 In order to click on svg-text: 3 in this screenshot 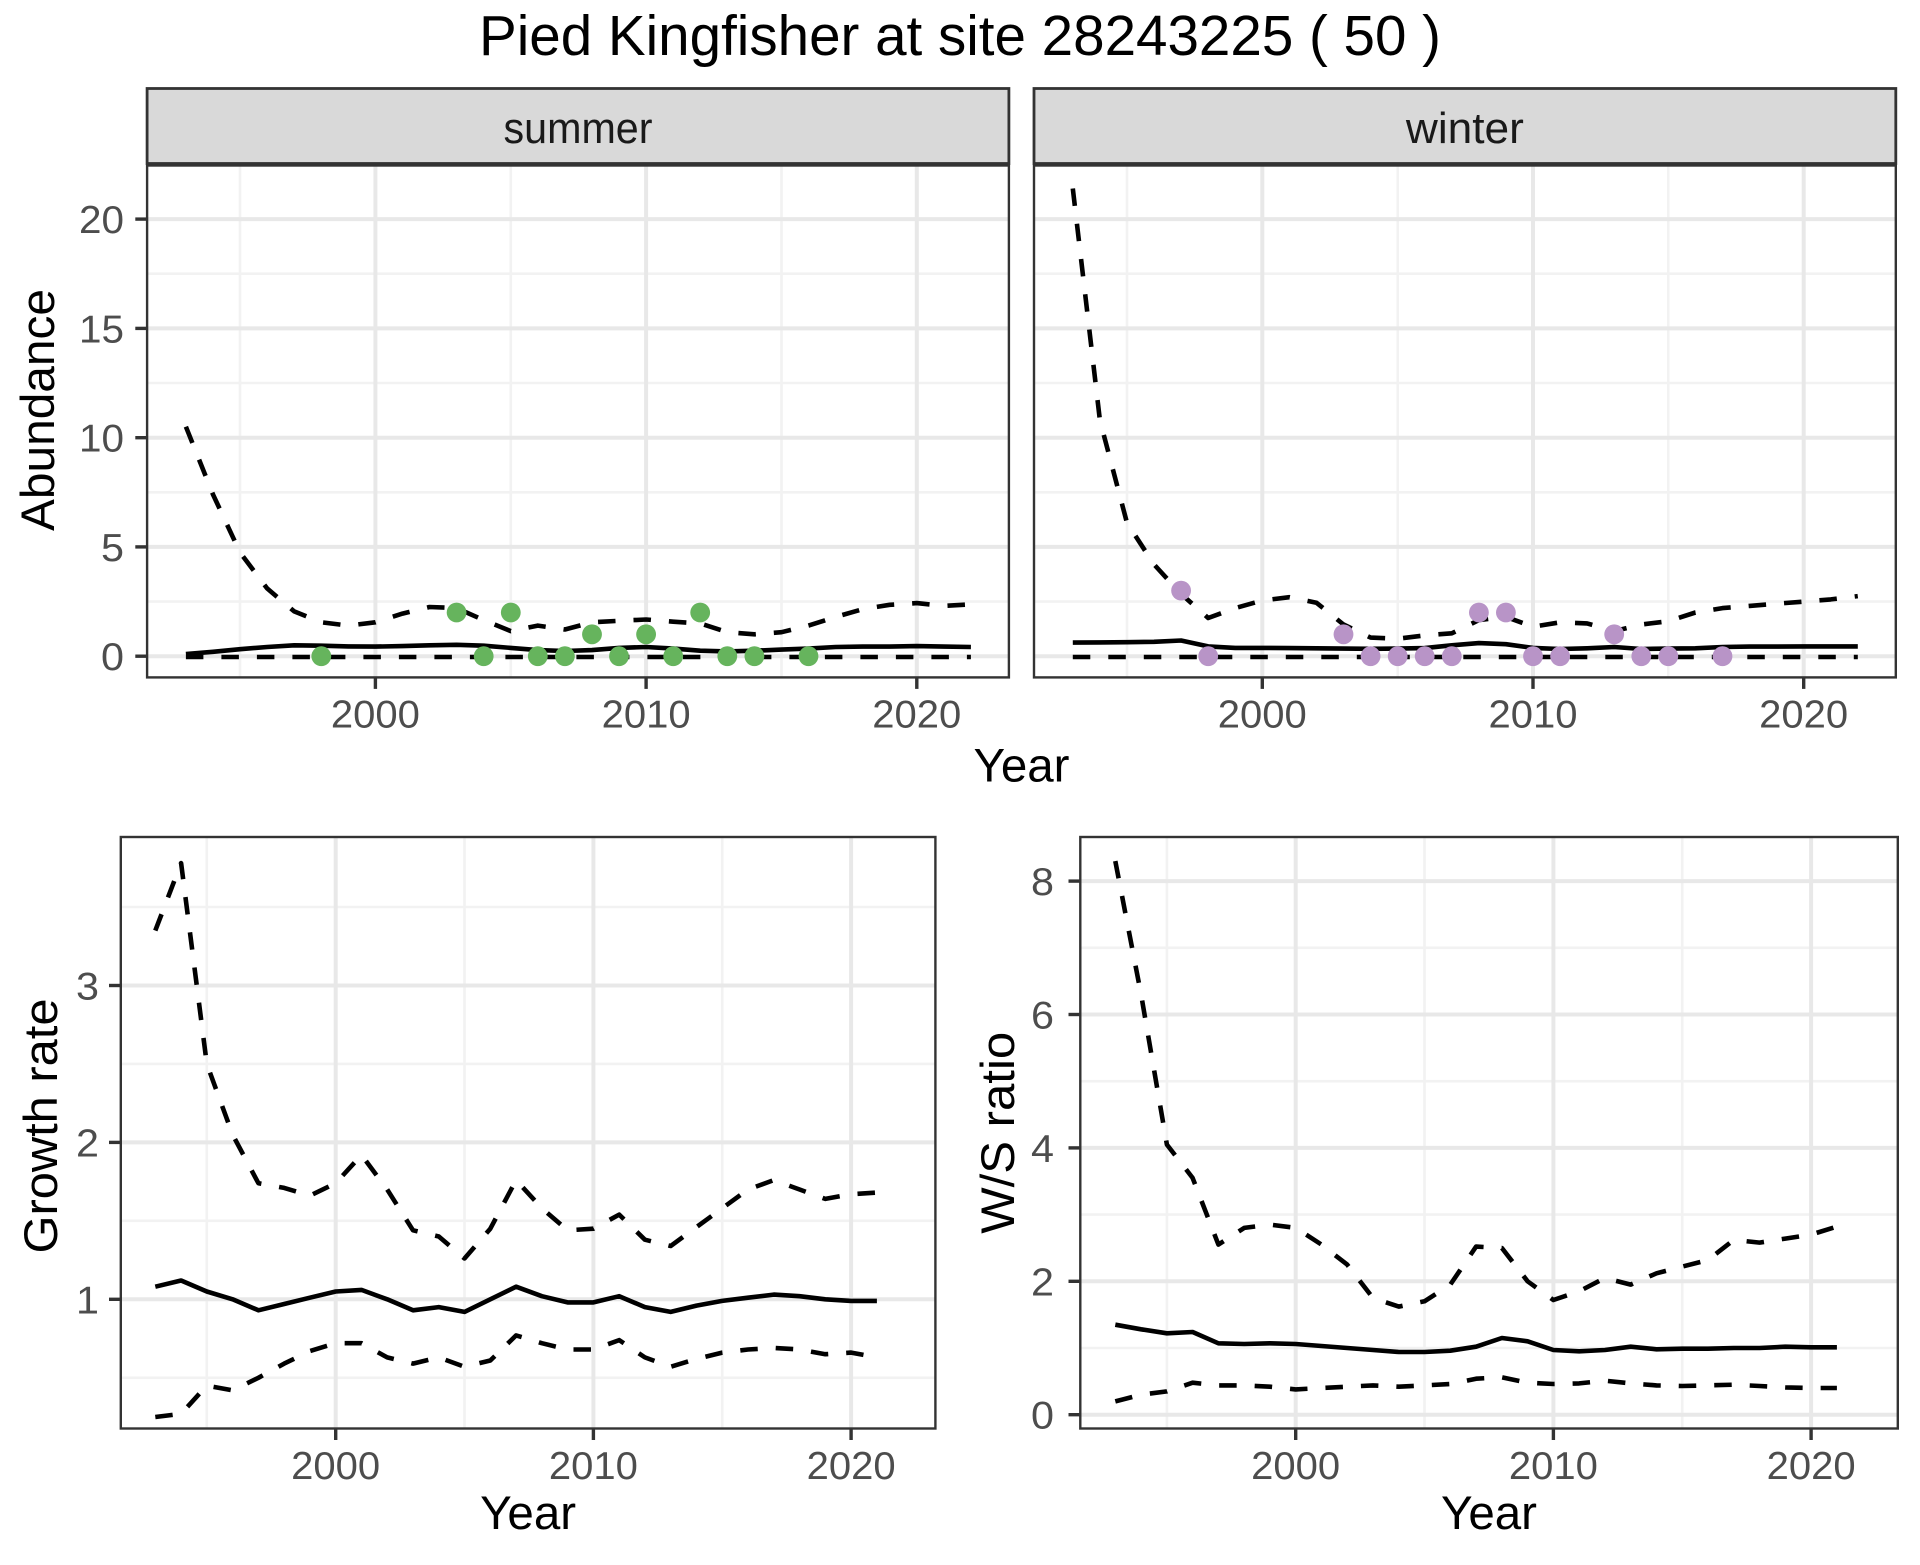, I will do `click(87, 987)`.